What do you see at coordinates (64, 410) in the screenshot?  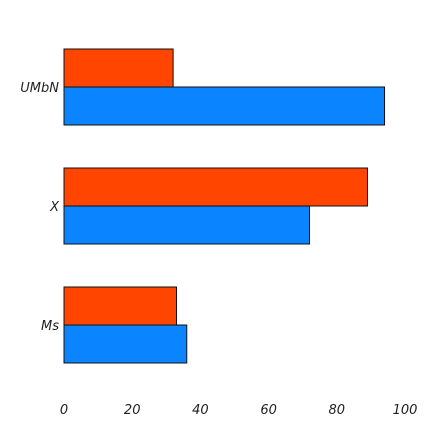 I see `x-tick-label: 0` at bounding box center [64, 410].